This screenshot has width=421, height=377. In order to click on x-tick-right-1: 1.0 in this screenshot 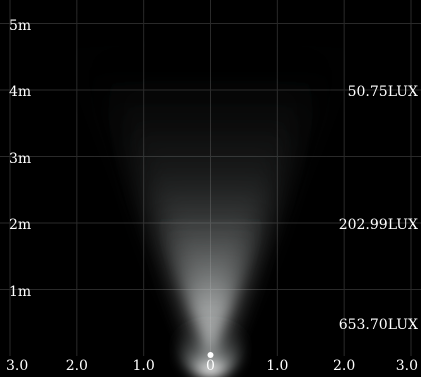, I will do `click(277, 366)`.